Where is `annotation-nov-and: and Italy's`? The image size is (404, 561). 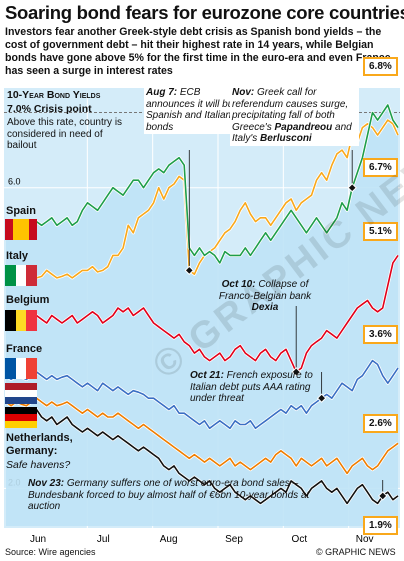 annotation-nov-and: and Italy's is located at coordinates (292, 133).